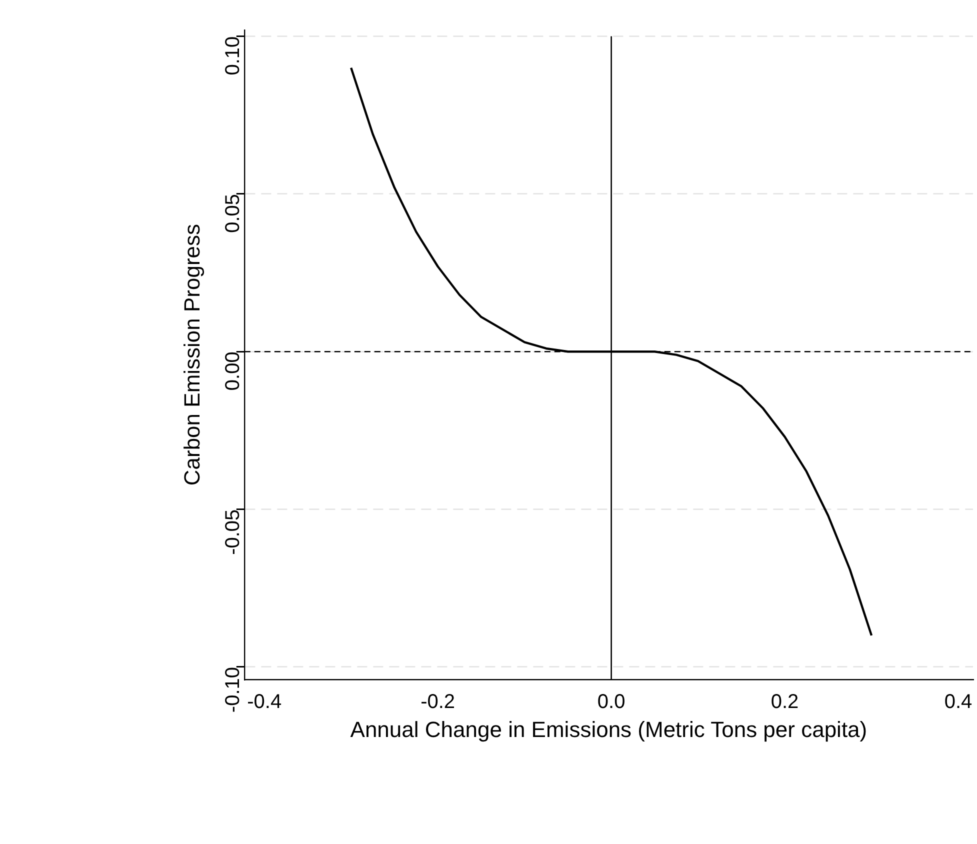 Image resolution: width=977 pixels, height=844 pixels. What do you see at coordinates (784, 702) in the screenshot?
I see `x-tick-label: 0.2` at bounding box center [784, 702].